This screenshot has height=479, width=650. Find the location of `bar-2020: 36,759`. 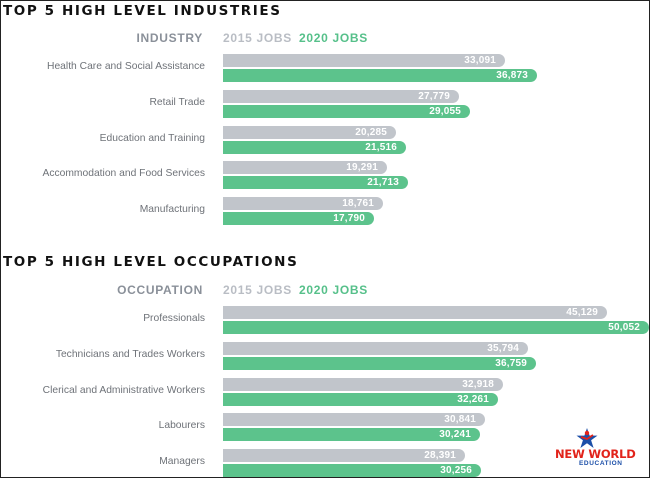

bar-2020: 36,759 is located at coordinates (379, 363).